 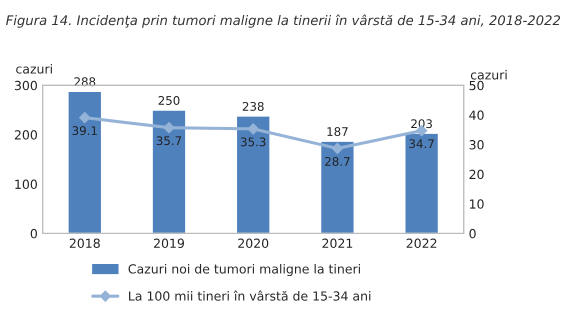 I want to click on y-tick-label: 300, so click(x=25, y=85).